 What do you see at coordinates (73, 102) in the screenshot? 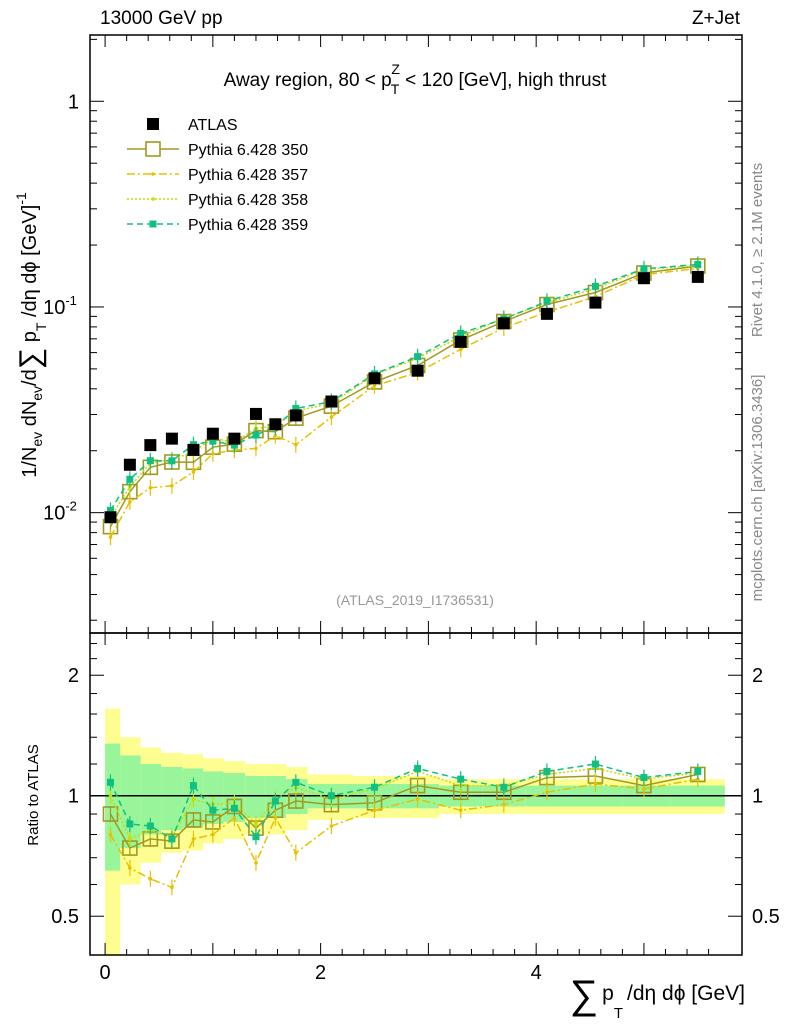
I see `y-tick-label: 1` at bounding box center [73, 102].